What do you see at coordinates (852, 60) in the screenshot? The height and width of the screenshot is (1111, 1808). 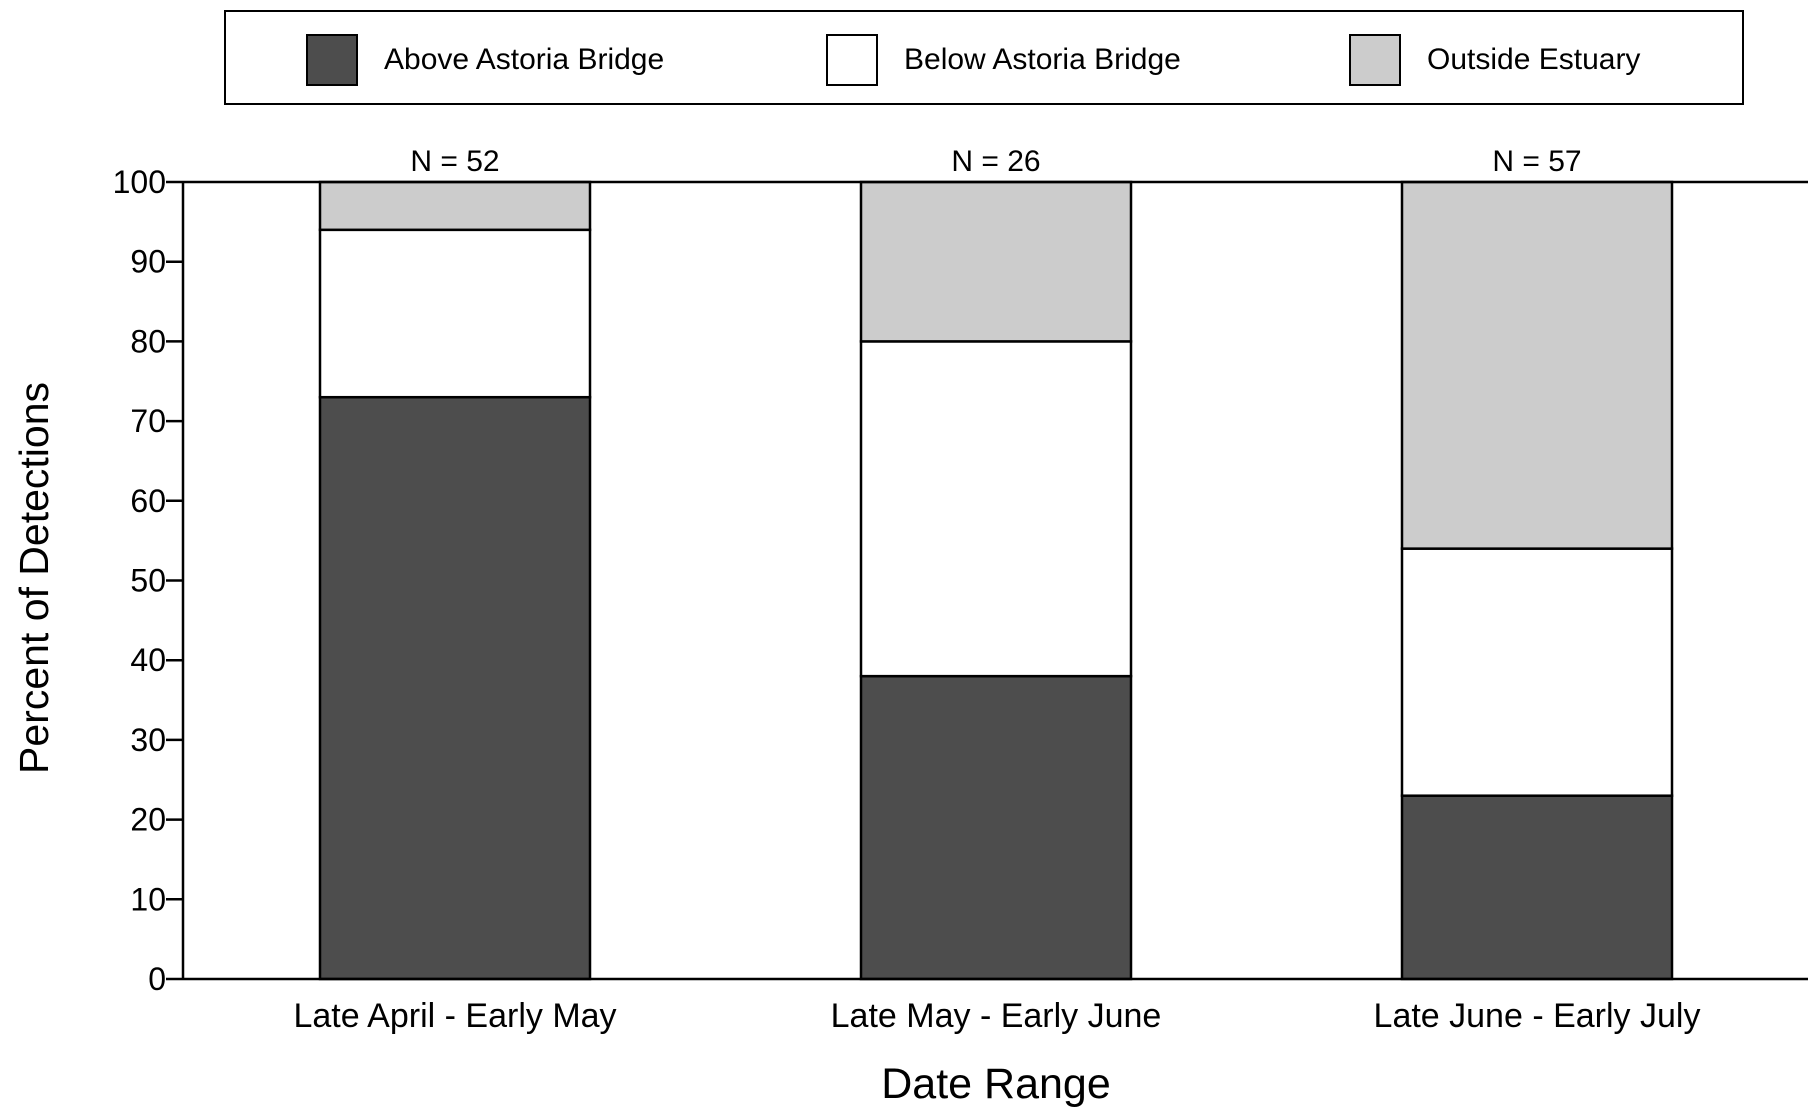 I see `legend-swatch-below-astoria-bridge` at bounding box center [852, 60].